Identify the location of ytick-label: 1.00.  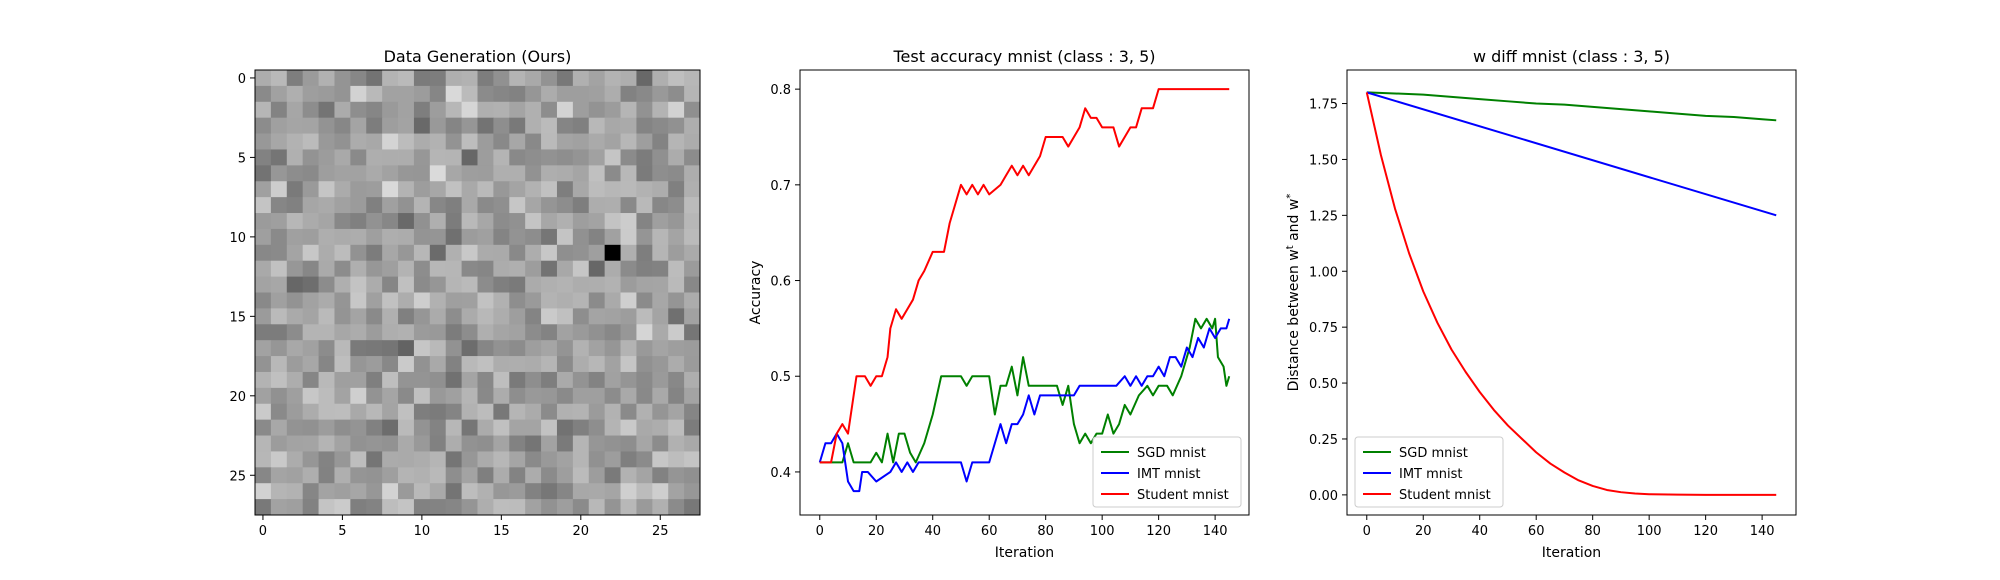
(1323, 272).